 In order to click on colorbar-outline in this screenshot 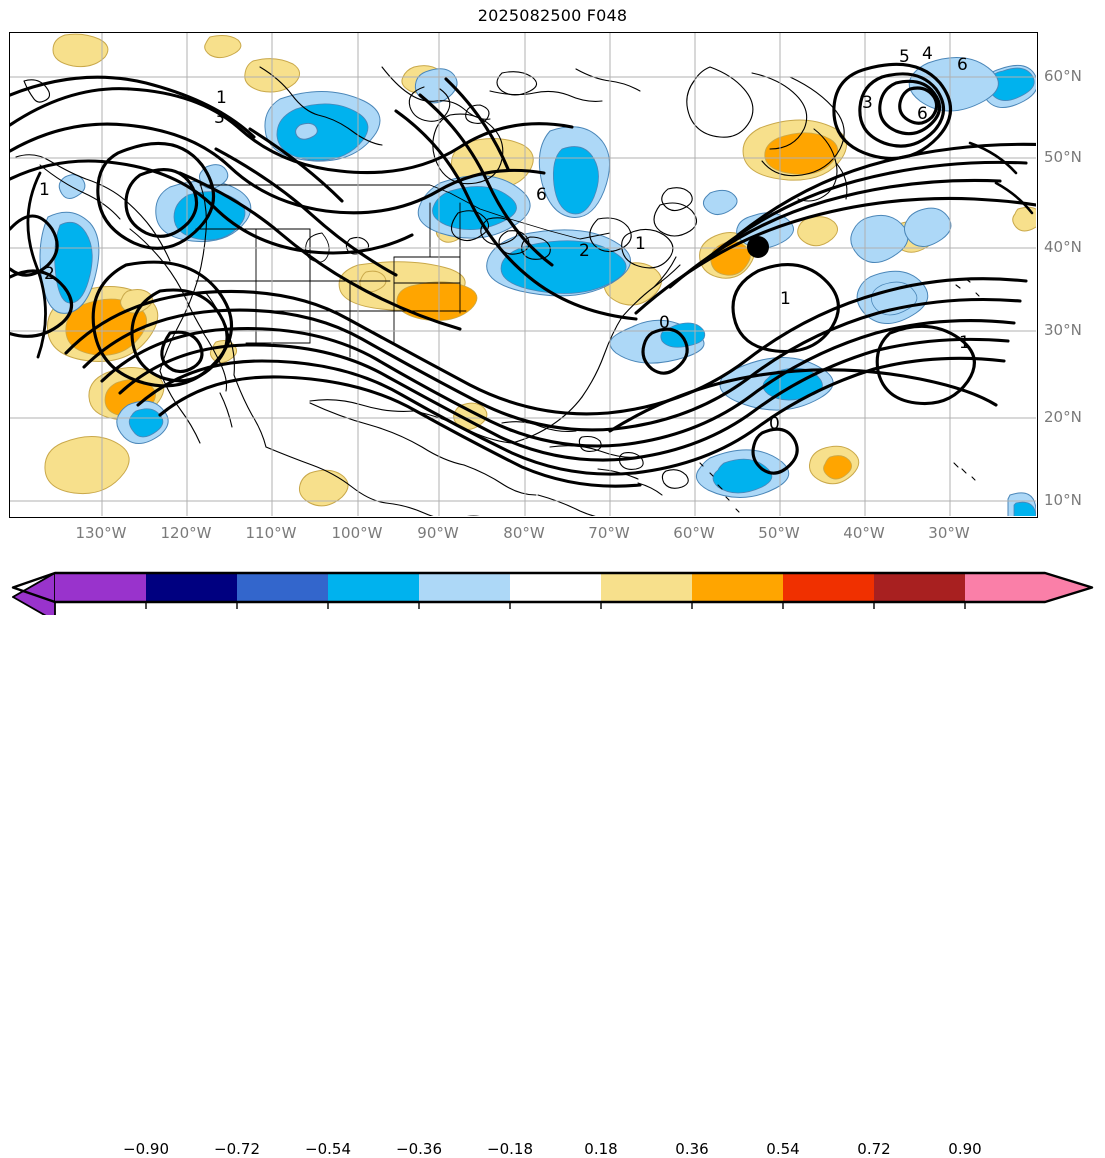, I will do `click(552, 587)`.